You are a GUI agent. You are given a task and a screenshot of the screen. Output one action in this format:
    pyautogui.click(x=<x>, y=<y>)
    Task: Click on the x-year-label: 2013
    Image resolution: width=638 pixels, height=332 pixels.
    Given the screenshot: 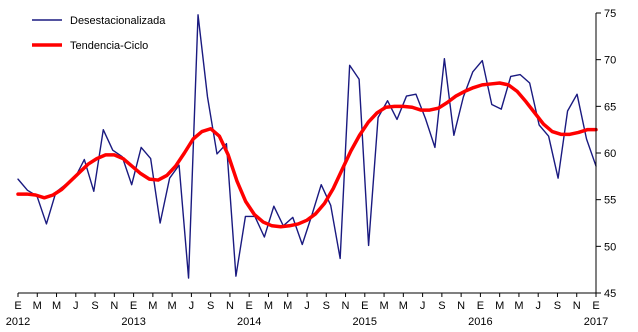 What is the action you would take?
    pyautogui.click(x=133, y=322)
    